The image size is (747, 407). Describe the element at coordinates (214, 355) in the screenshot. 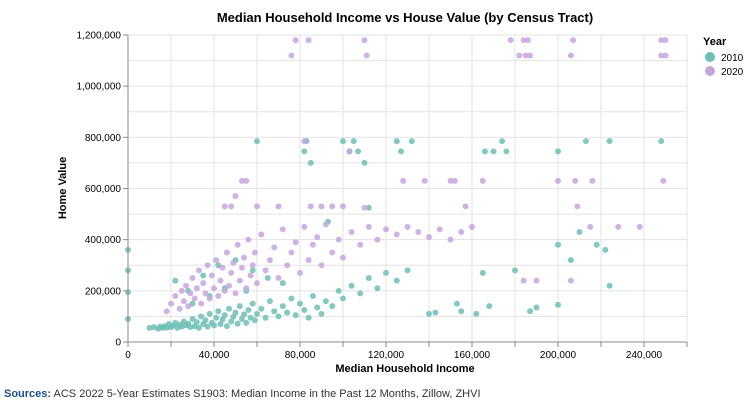

I see `x-tick-label: 40,000` at that location.